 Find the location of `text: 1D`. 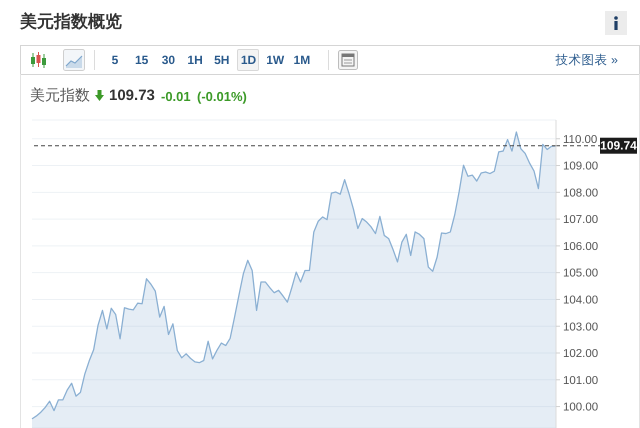

text: 1D is located at coordinates (248, 60).